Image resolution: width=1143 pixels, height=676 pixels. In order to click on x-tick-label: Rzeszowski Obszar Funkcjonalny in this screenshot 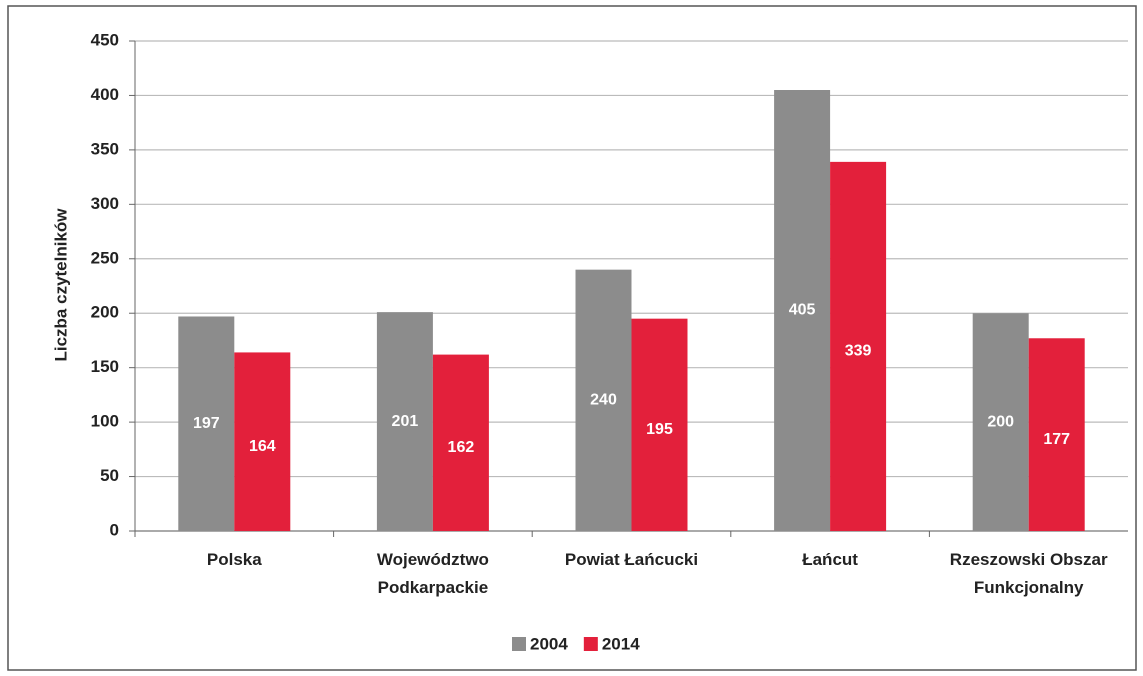, I will do `click(1028, 573)`.